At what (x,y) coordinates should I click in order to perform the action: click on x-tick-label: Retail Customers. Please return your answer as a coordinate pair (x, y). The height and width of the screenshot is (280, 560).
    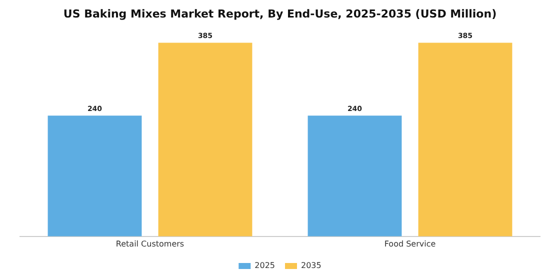
    Looking at the image, I should click on (150, 243).